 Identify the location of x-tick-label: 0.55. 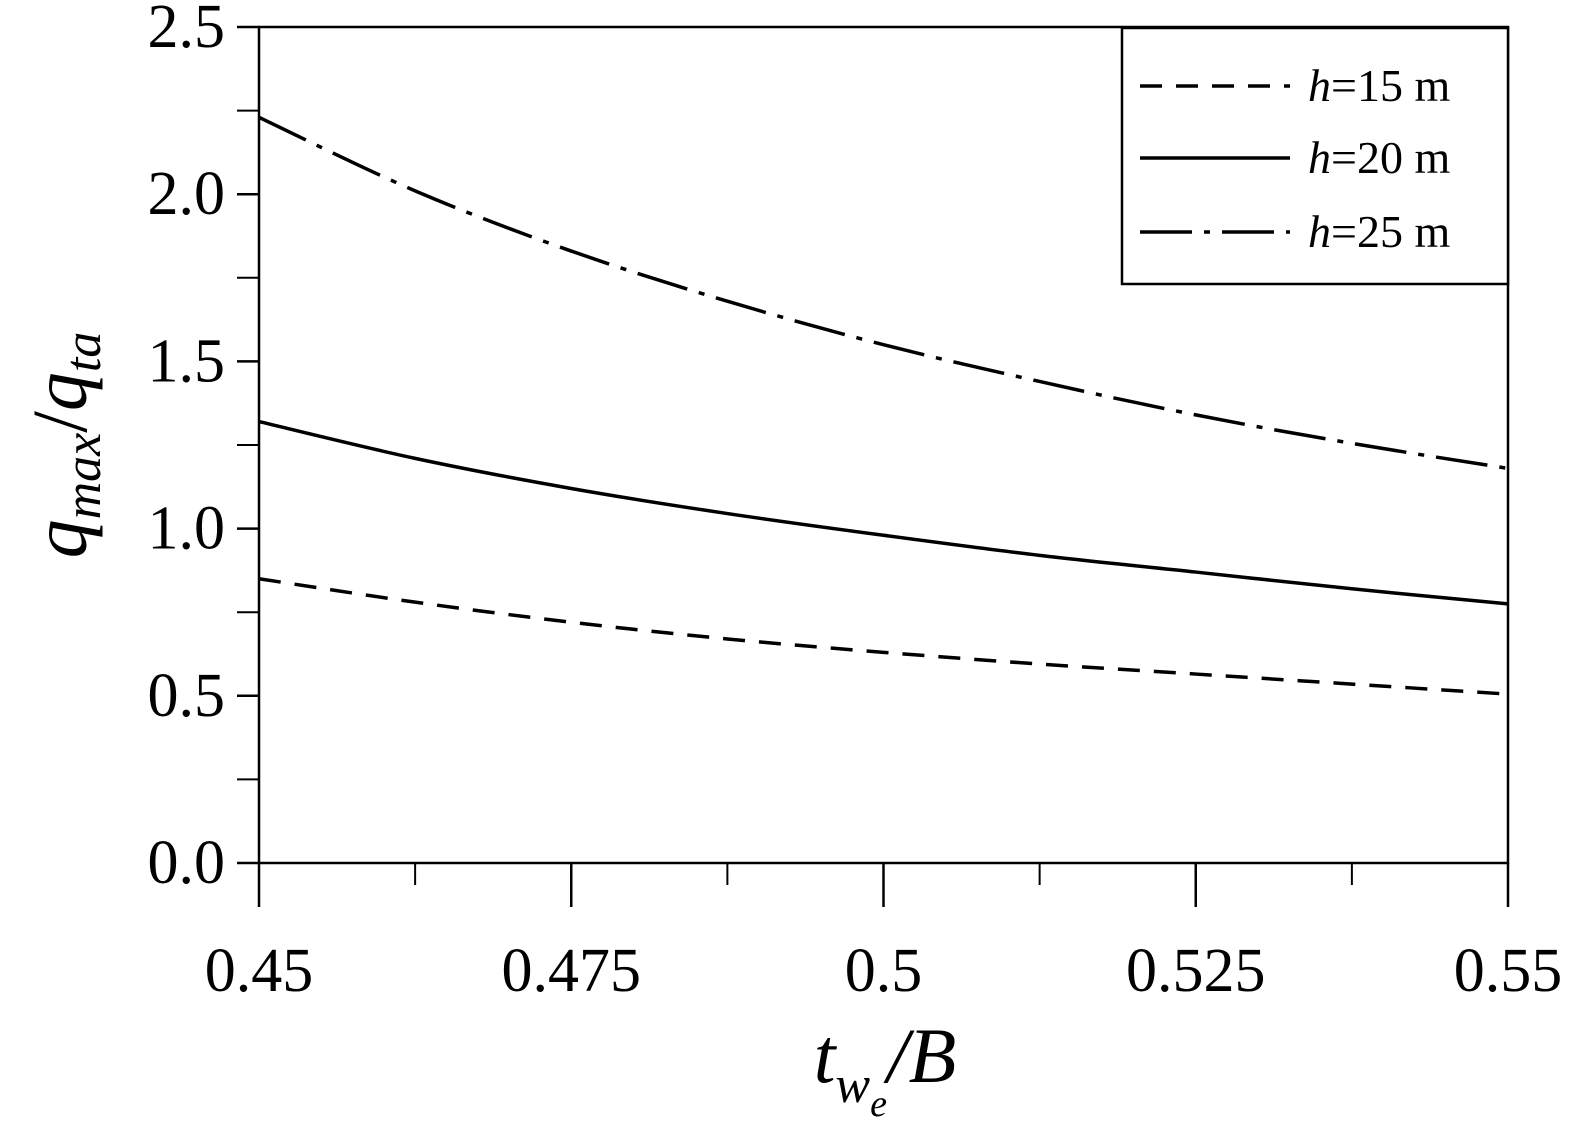
(1508, 971).